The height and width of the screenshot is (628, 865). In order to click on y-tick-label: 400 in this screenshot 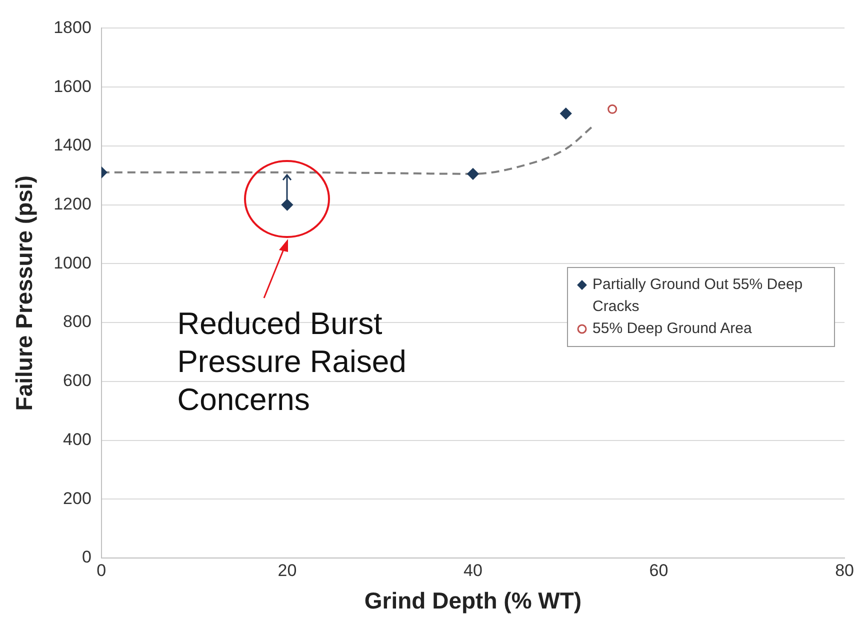, I will do `click(77, 439)`.